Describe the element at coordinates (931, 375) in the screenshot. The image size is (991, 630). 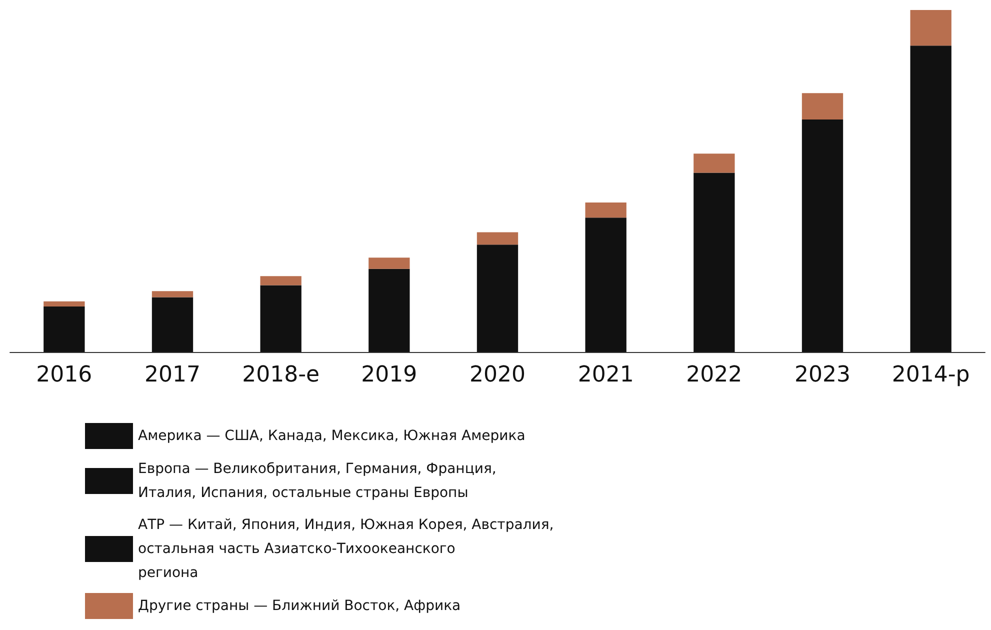
I see `x-tick-label: 2014-p` at that location.